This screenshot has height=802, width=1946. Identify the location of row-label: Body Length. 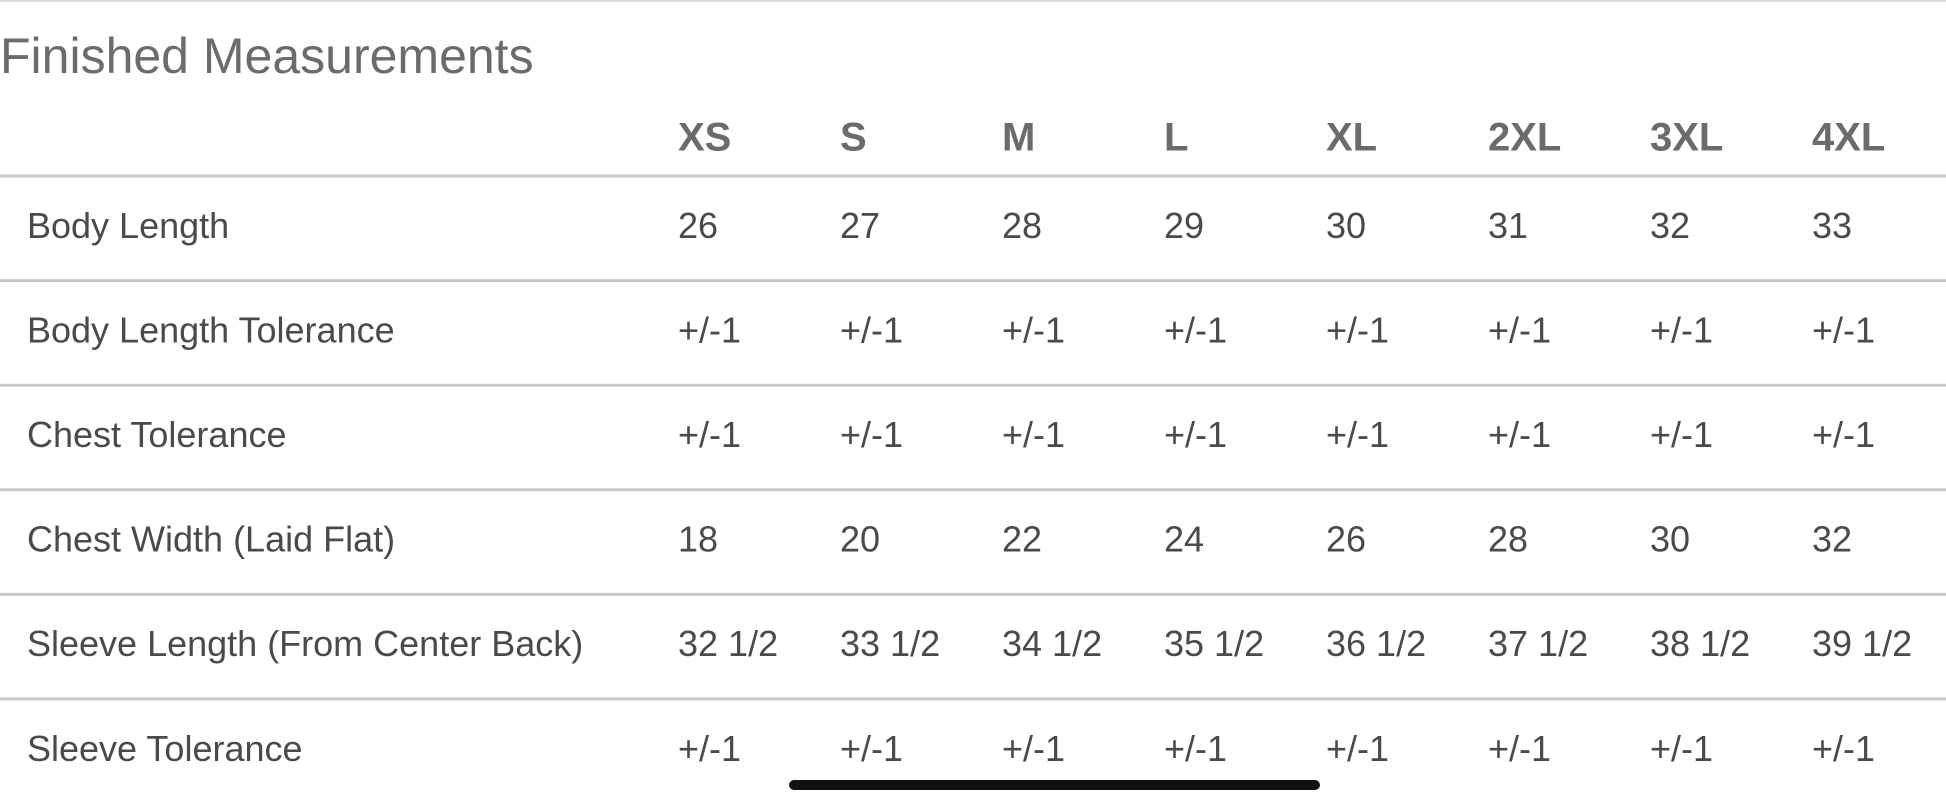
(128, 225).